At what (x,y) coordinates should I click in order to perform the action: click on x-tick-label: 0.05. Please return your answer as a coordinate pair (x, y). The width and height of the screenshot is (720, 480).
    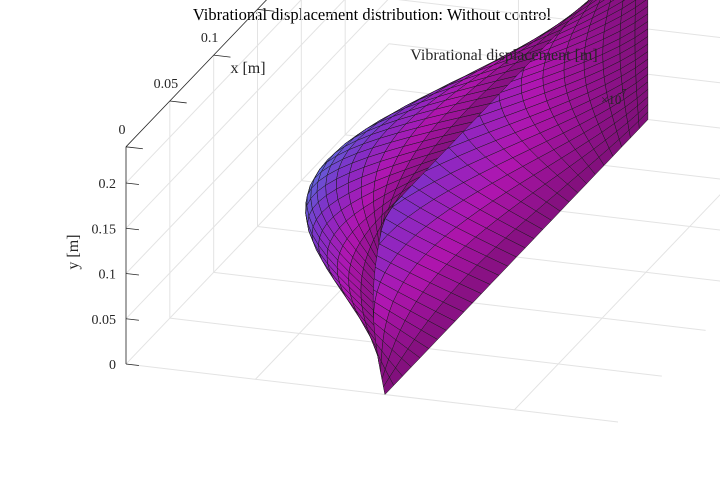
    Looking at the image, I should click on (166, 84).